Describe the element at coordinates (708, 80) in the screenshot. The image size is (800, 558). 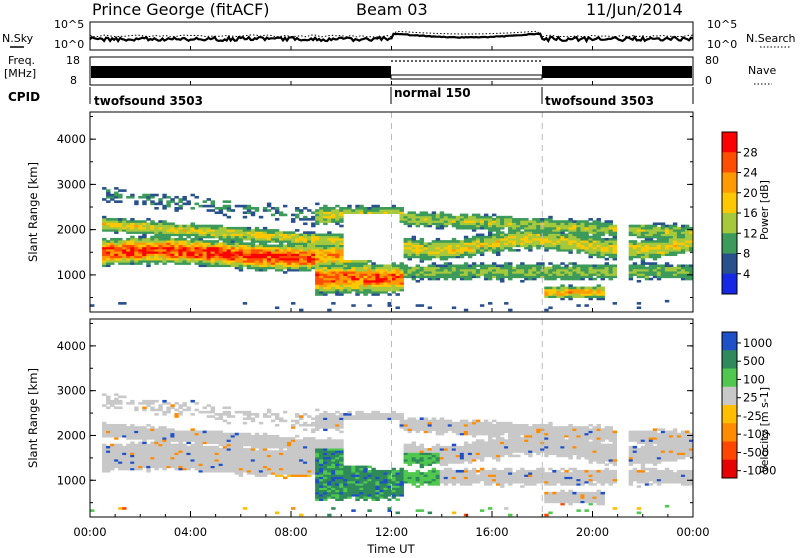
I see `nave-tick-bottom: 0` at that location.